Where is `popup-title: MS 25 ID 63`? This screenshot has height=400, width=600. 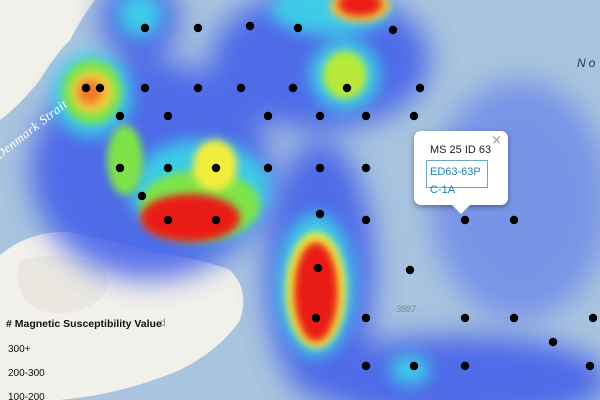
popup-title: MS 25 ID 63 is located at coordinates (461, 150).